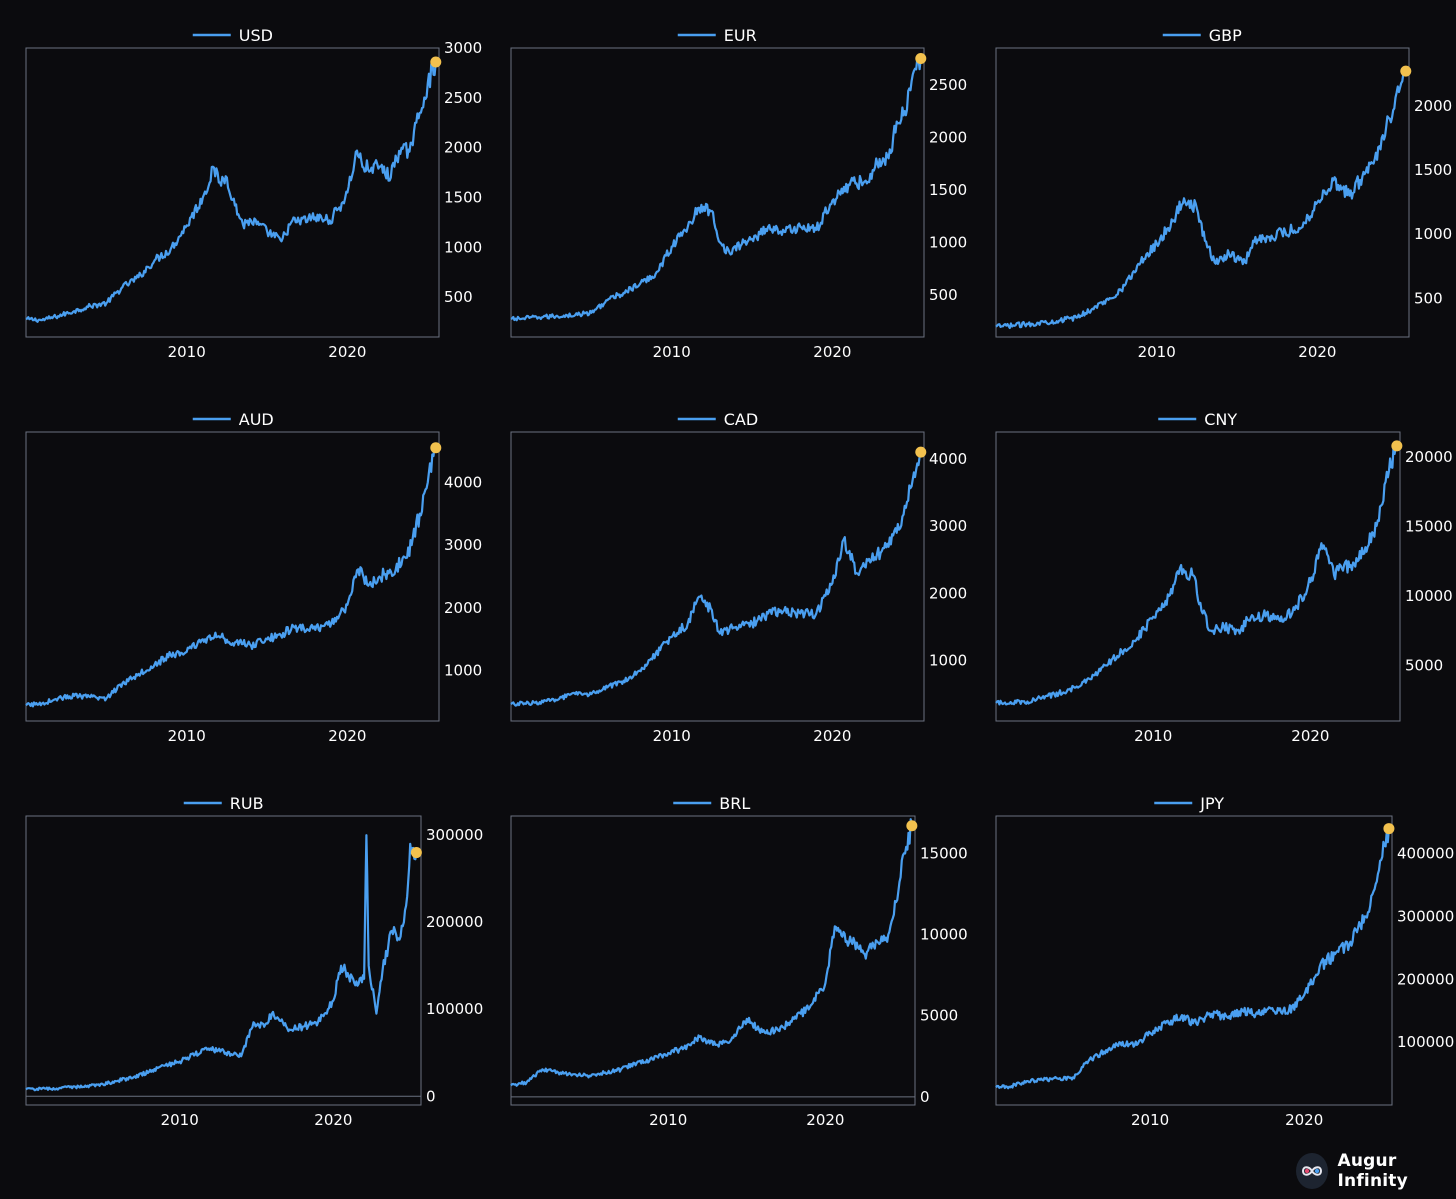 Image resolution: width=1456 pixels, height=1199 pixels. I want to click on brand: Augur Infinity, so click(1376, 1171).